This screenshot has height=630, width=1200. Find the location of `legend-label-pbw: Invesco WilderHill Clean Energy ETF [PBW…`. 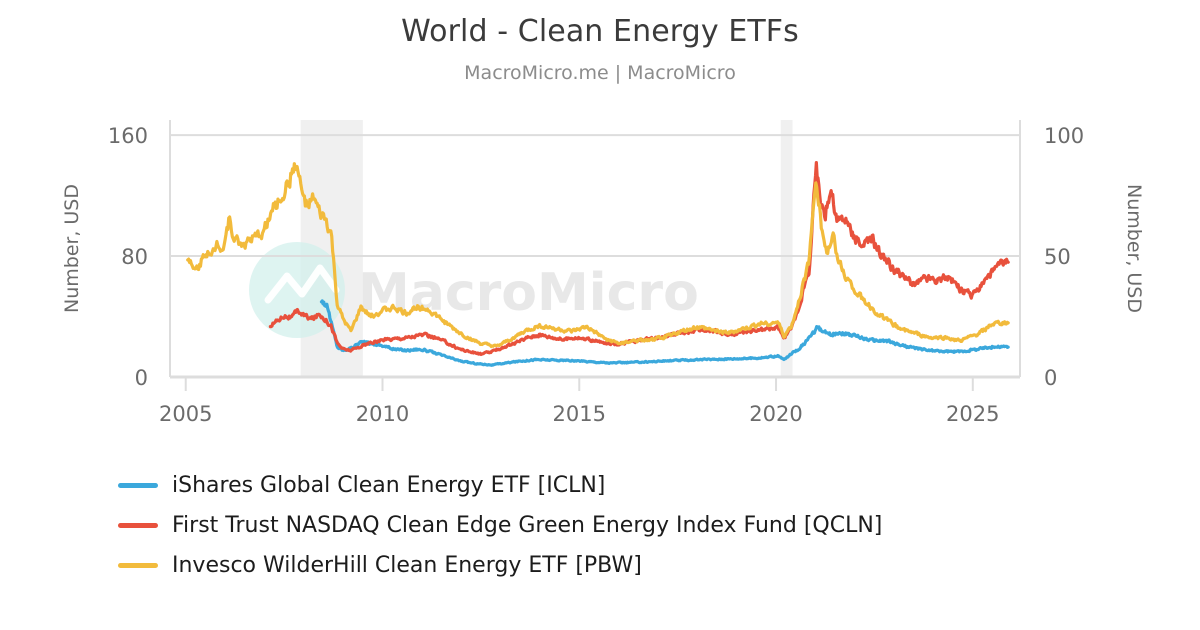

legend-label-pbw: Invesco WilderHill Clean Energy ETF [PBW… is located at coordinates (407, 565).